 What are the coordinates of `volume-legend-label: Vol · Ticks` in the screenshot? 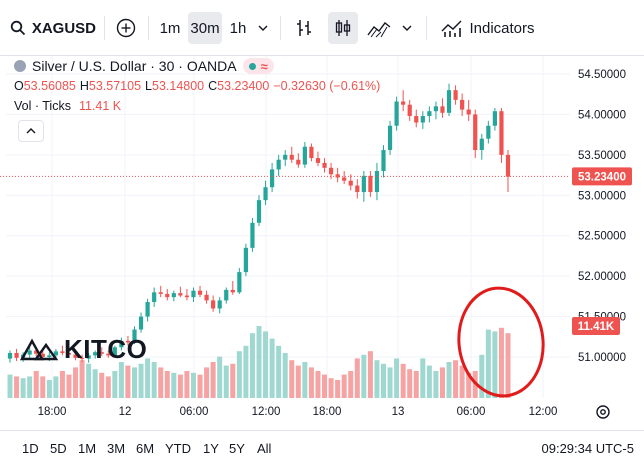 It's located at (42, 106).